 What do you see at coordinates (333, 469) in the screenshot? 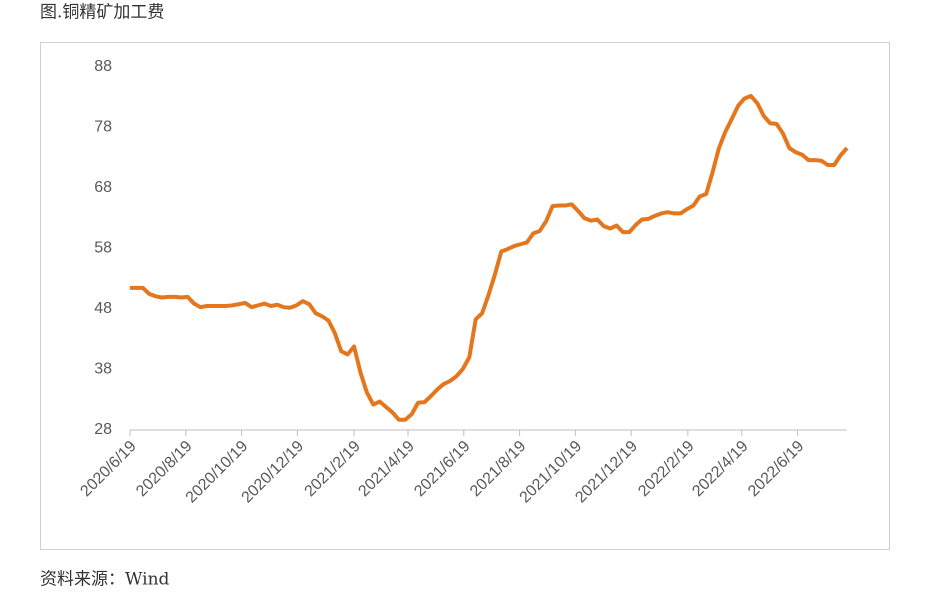
I see `x-tick-label: 2021/2/19` at bounding box center [333, 469].